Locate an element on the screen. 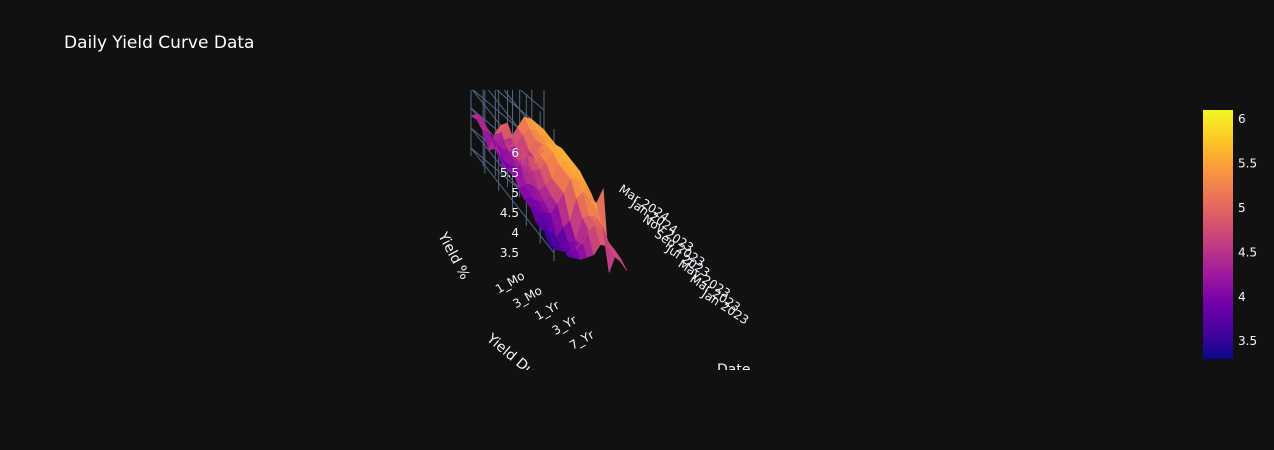  colorbar-tick-label: 5.5 is located at coordinates (1247, 163).